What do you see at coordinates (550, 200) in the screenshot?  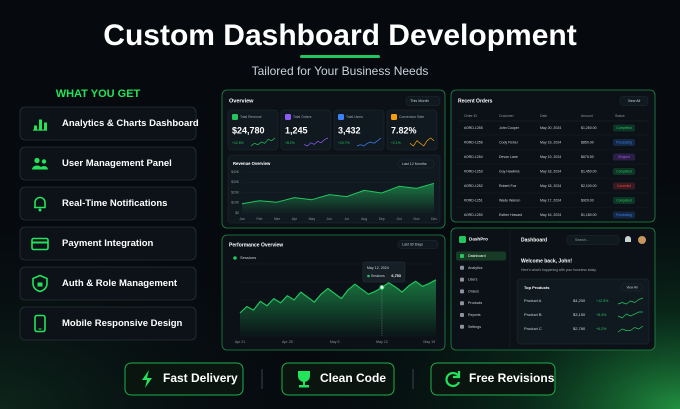 I see `cell: May 17, 2024` at bounding box center [550, 200].